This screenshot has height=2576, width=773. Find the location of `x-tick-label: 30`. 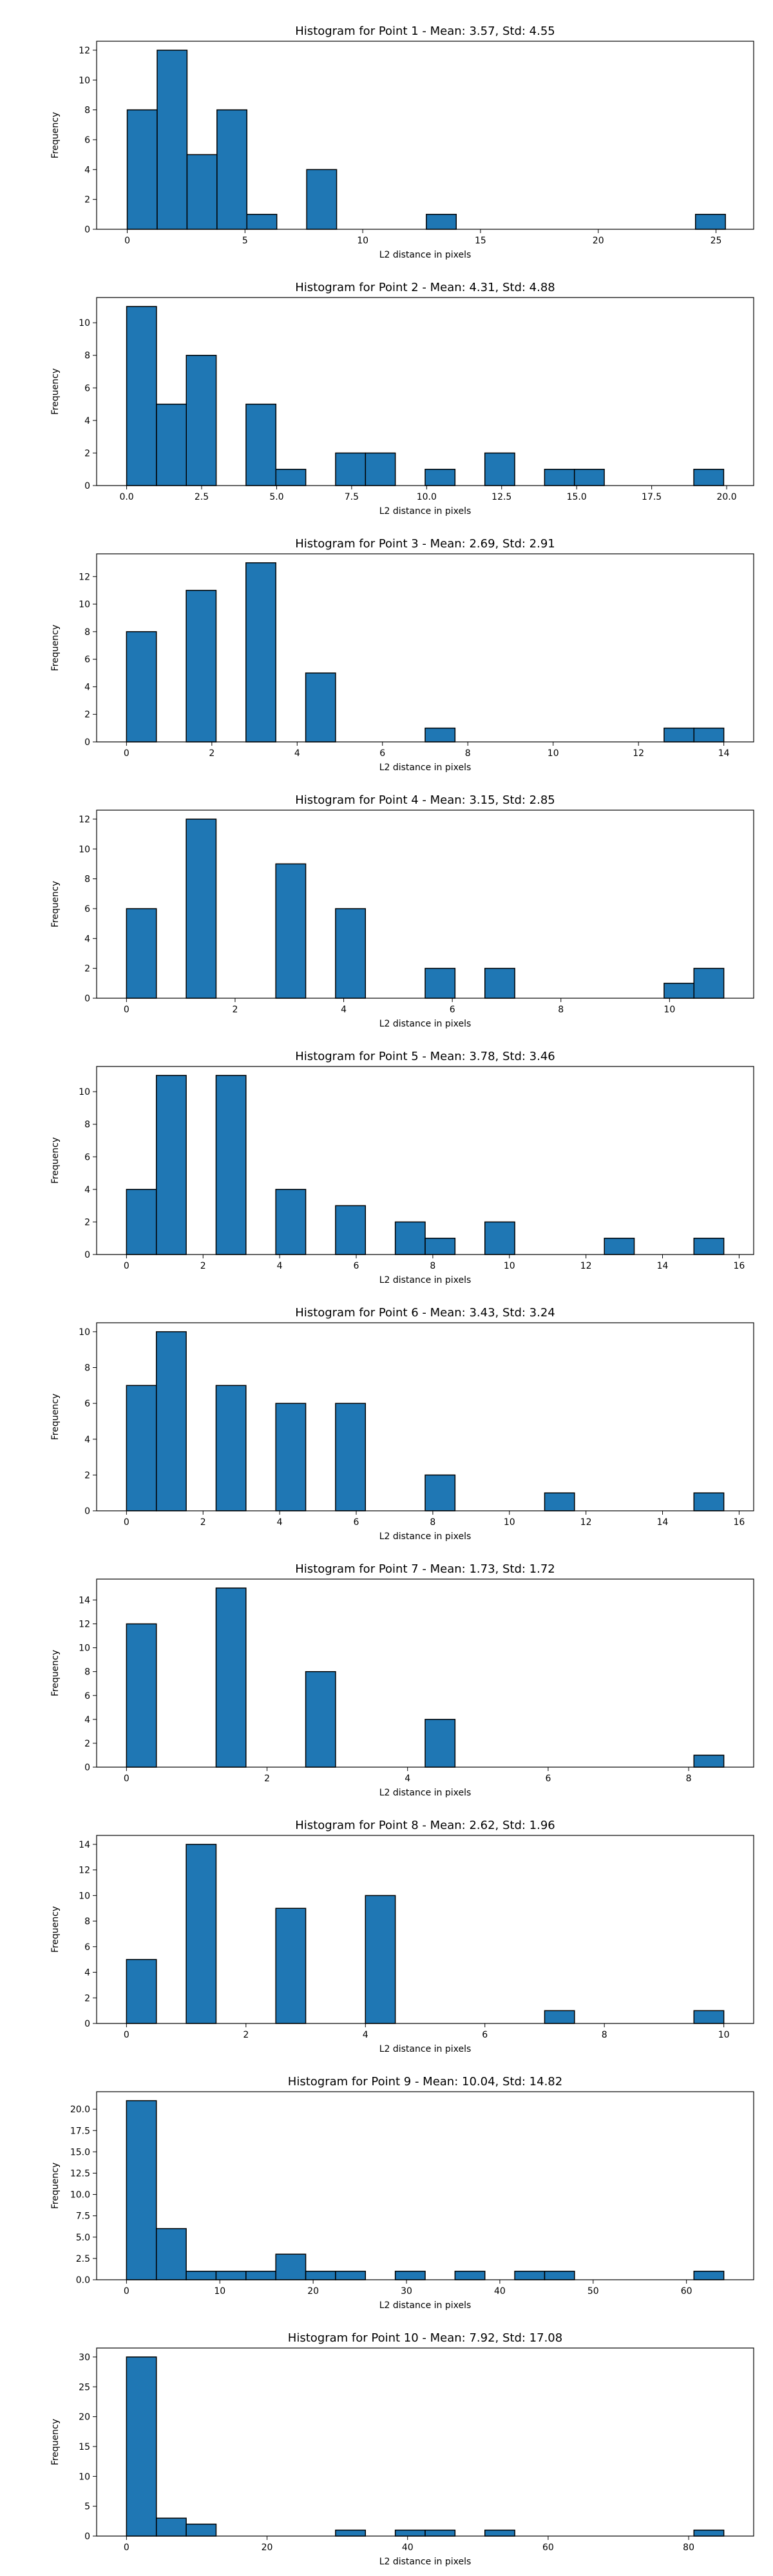

x-tick-label: 30 is located at coordinates (406, 2291).